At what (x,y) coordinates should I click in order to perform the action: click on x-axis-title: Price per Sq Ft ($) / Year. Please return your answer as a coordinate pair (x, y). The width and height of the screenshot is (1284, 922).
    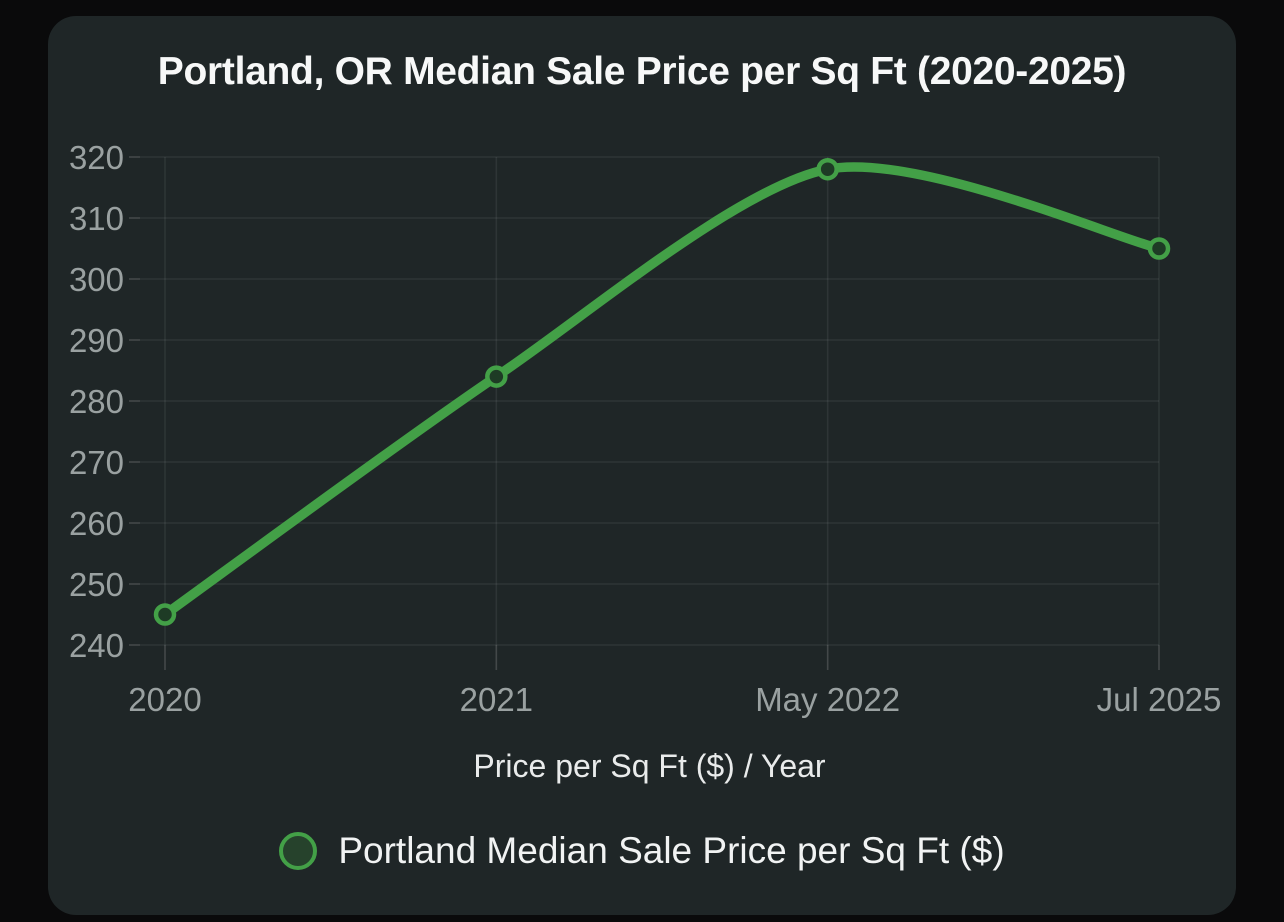
    Looking at the image, I should click on (649, 766).